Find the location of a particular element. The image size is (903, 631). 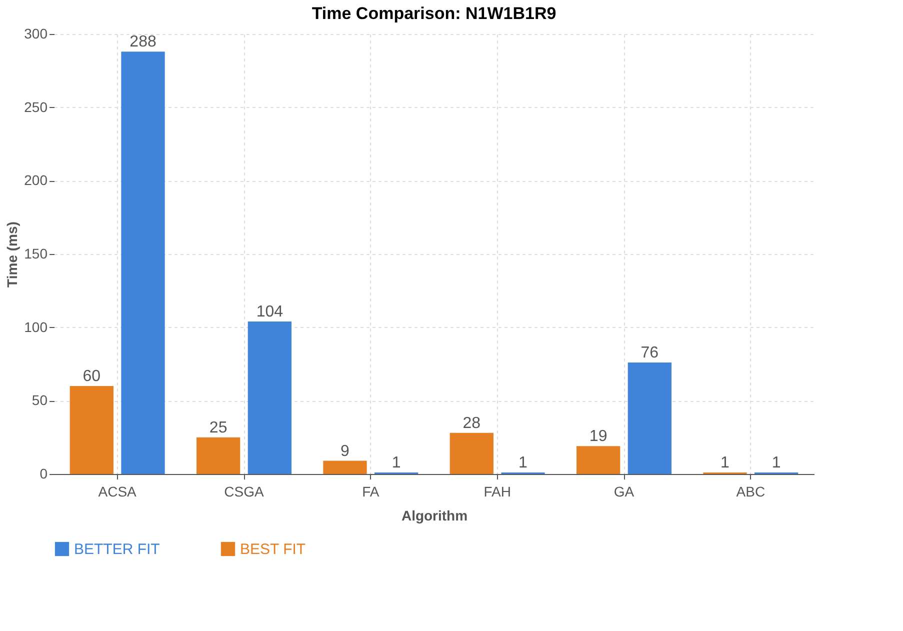

x-tick-label: GA is located at coordinates (624, 492).